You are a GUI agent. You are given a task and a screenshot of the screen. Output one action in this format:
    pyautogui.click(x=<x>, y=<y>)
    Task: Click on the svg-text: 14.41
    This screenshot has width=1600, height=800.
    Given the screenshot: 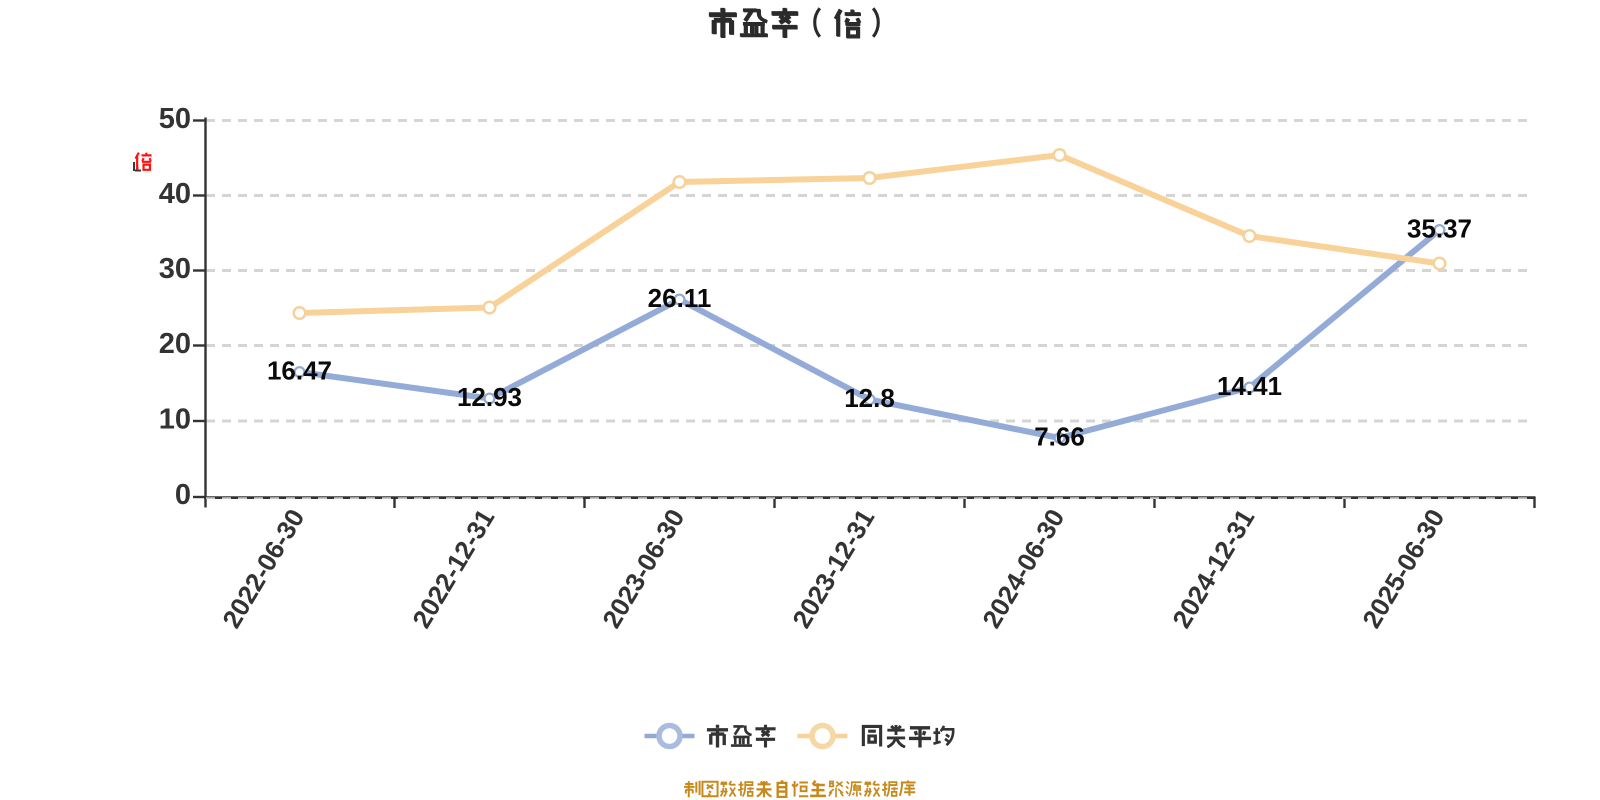 What is the action you would take?
    pyautogui.click(x=1249, y=386)
    